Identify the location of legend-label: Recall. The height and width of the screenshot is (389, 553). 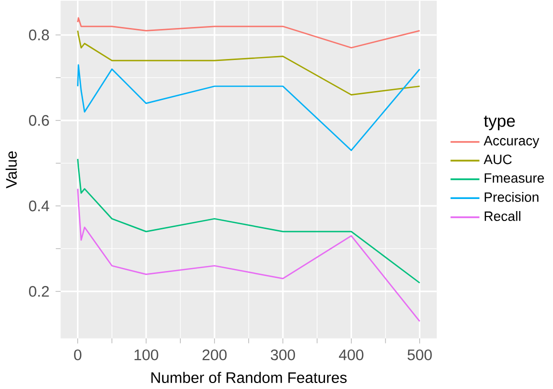
(502, 216).